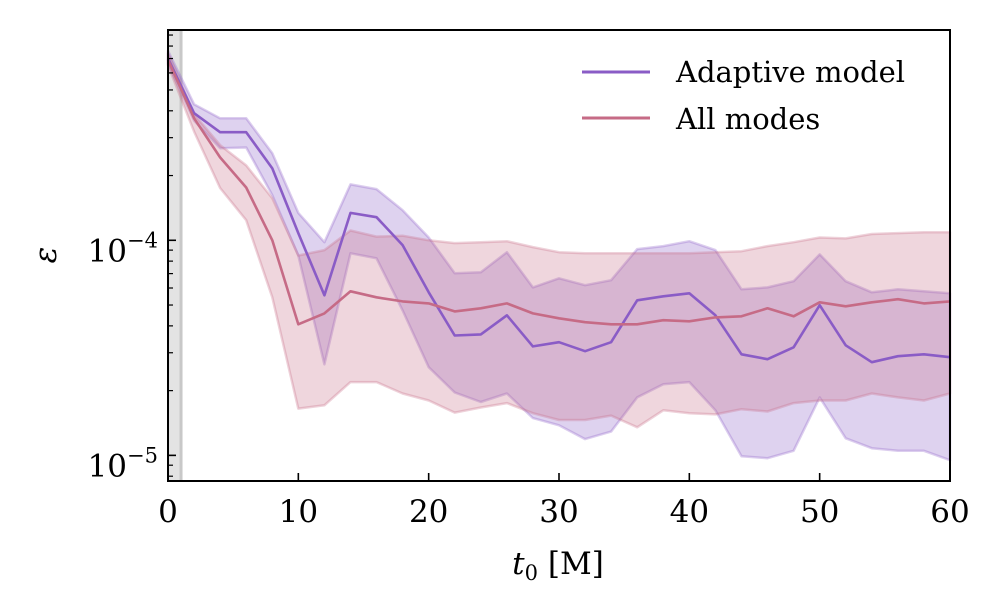 This screenshot has width=1000, height=610. I want to click on shaded-region, so click(175, 255).